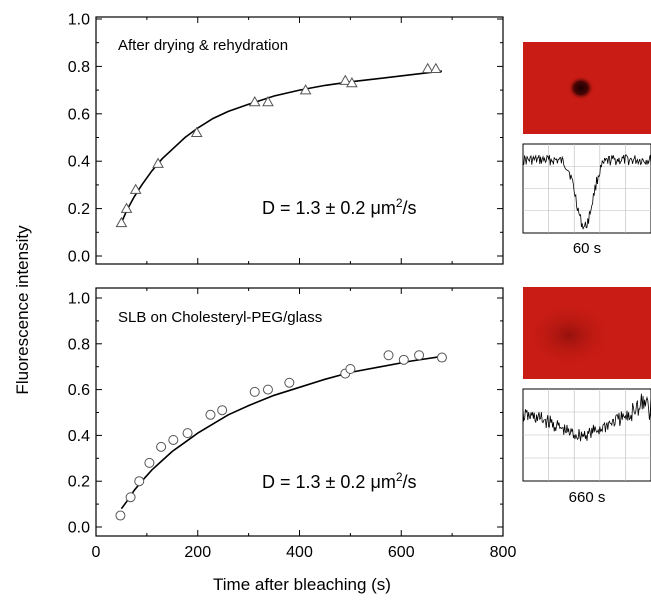 Image resolution: width=651 pixels, height=600 pixels. Describe the element at coordinates (401, 552) in the screenshot. I see `x-tick-label: 600` at that location.